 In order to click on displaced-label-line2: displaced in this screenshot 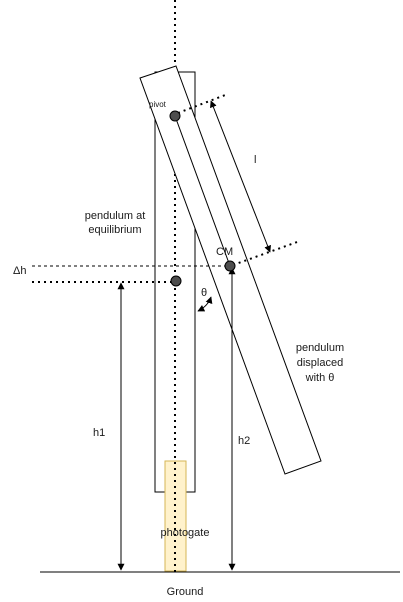, I will do `click(320, 363)`.